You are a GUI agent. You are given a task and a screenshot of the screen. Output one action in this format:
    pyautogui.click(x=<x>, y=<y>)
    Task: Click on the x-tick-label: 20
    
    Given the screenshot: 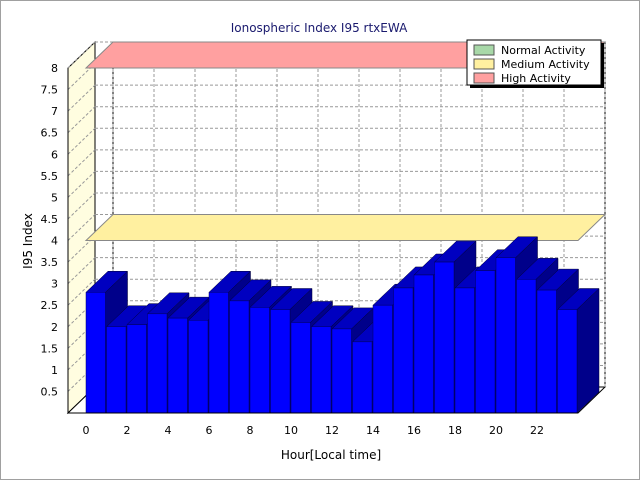 What is the action you would take?
    pyautogui.click(x=496, y=430)
    